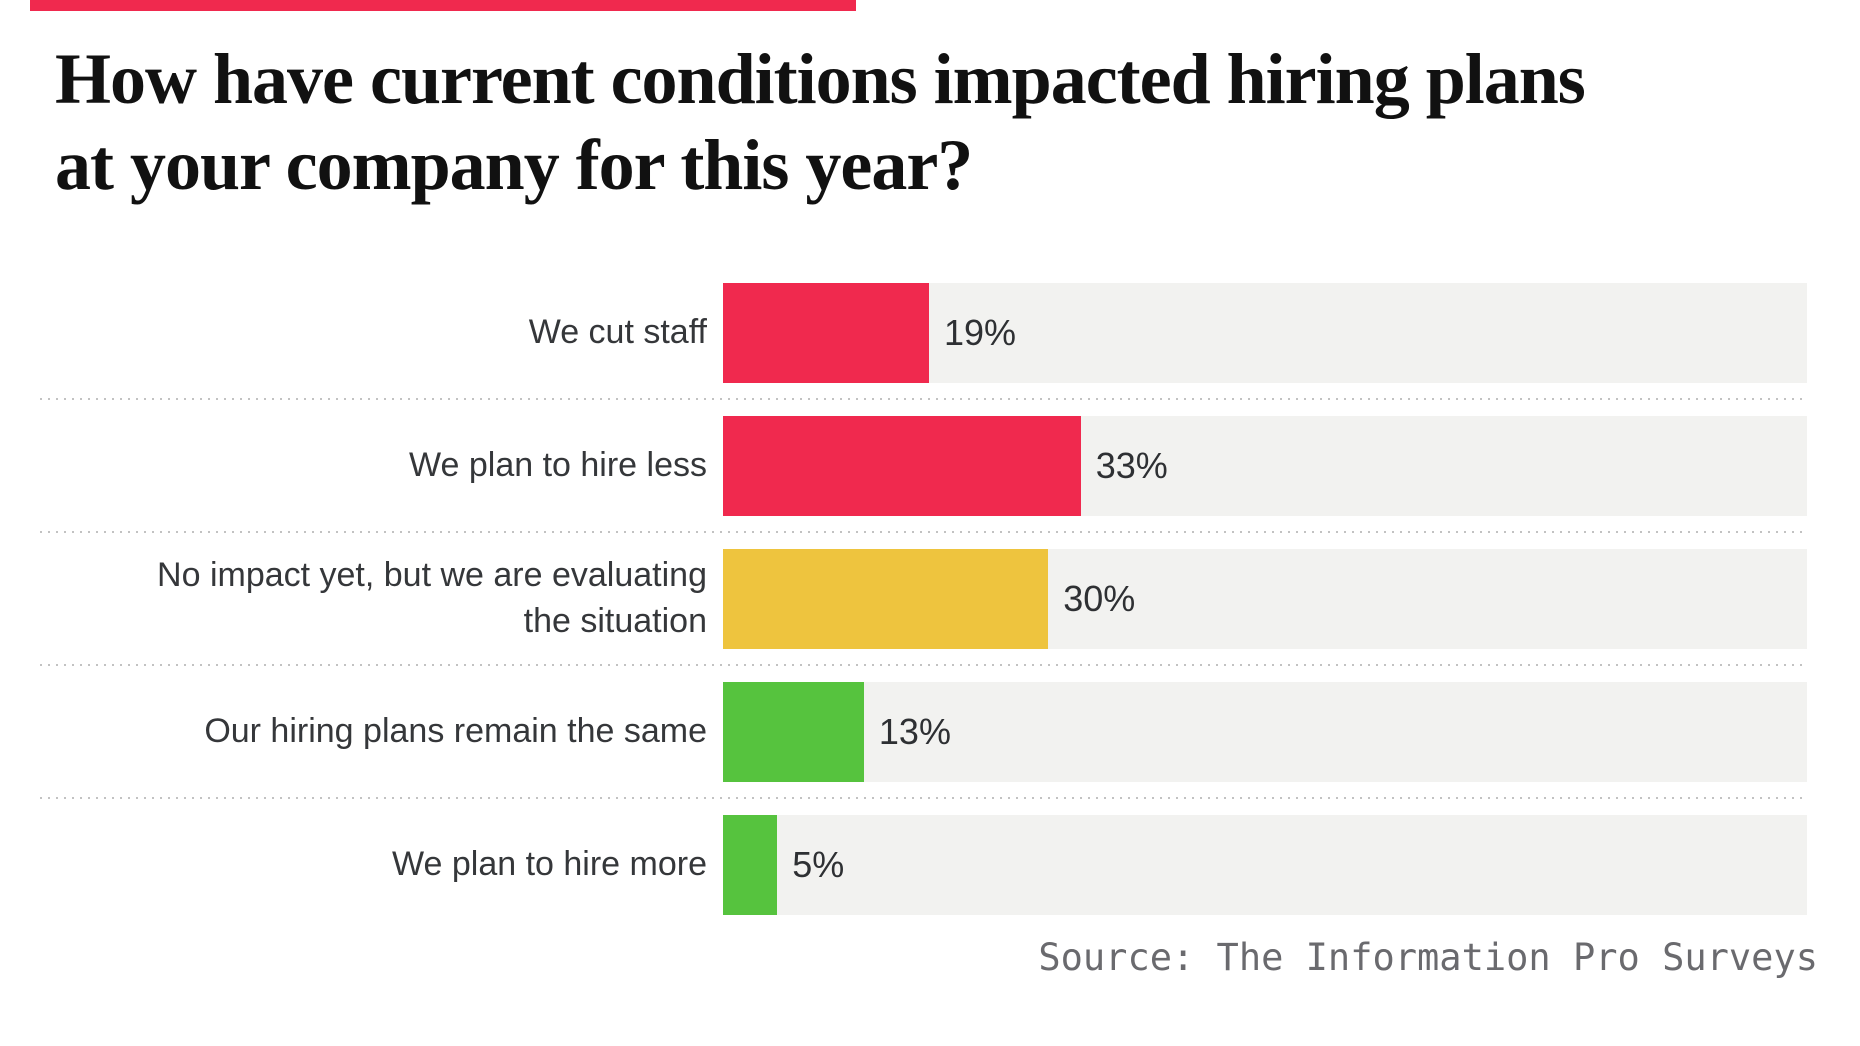 This screenshot has width=1860, height=1046. What do you see at coordinates (549, 863) in the screenshot?
I see `category-label: We plan to hire more` at bounding box center [549, 863].